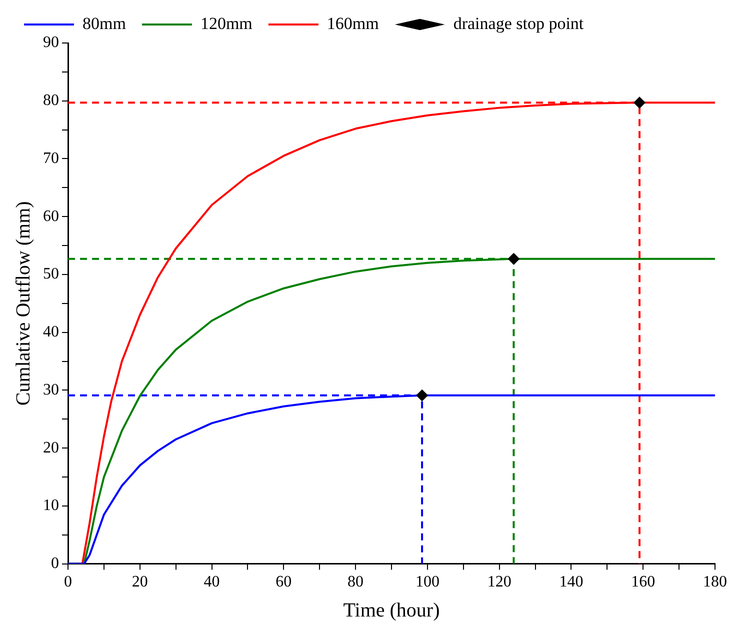 The width and height of the screenshot is (755, 631). I want to click on x-axis-title: Time (hour), so click(391, 610).